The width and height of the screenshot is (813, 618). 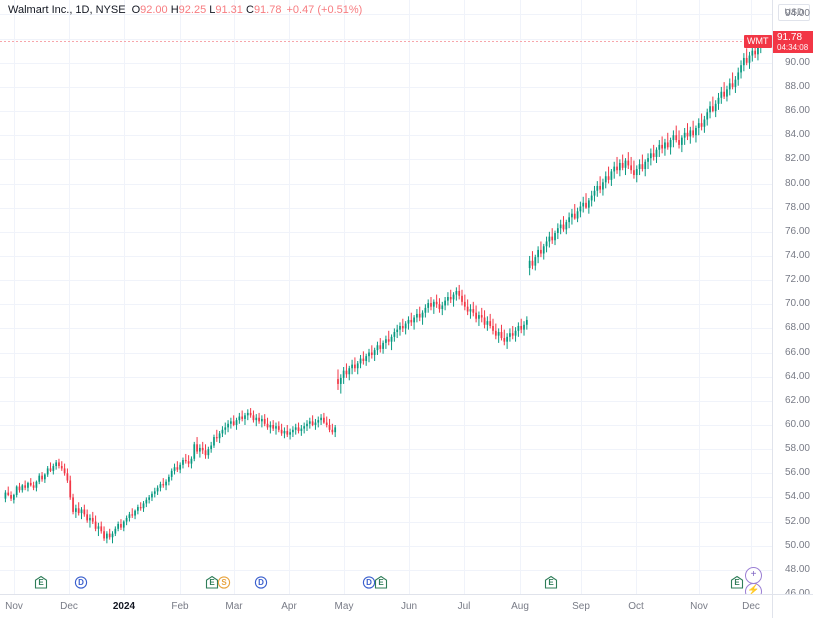 What do you see at coordinates (797, 424) in the screenshot?
I see `price-axis-tick: 60.00` at bounding box center [797, 424].